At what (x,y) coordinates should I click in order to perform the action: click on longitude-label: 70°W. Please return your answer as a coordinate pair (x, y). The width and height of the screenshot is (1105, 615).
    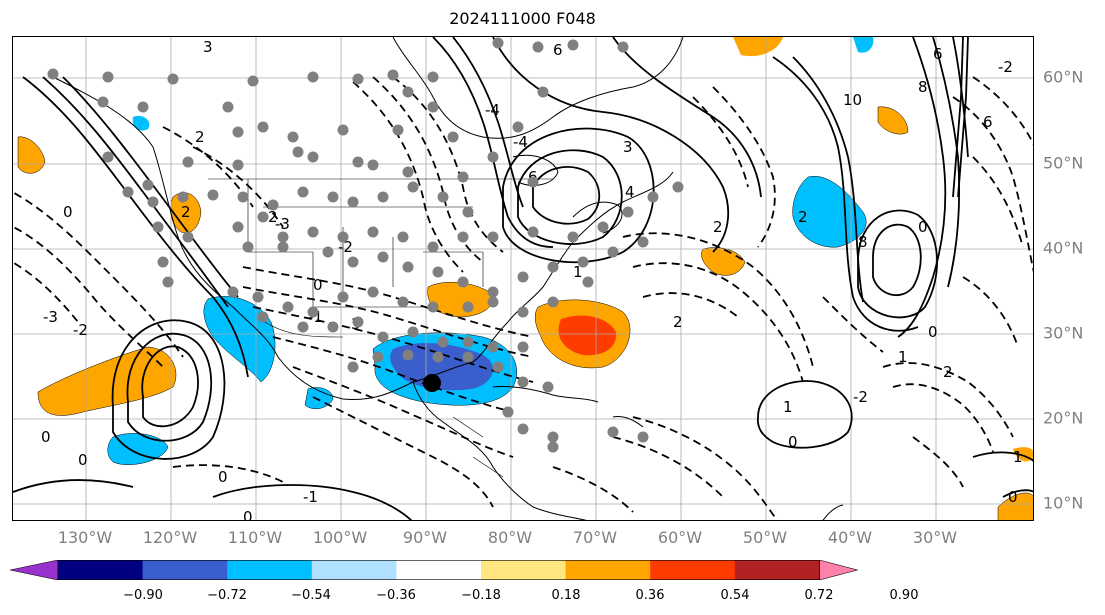
    Looking at the image, I should click on (595, 537).